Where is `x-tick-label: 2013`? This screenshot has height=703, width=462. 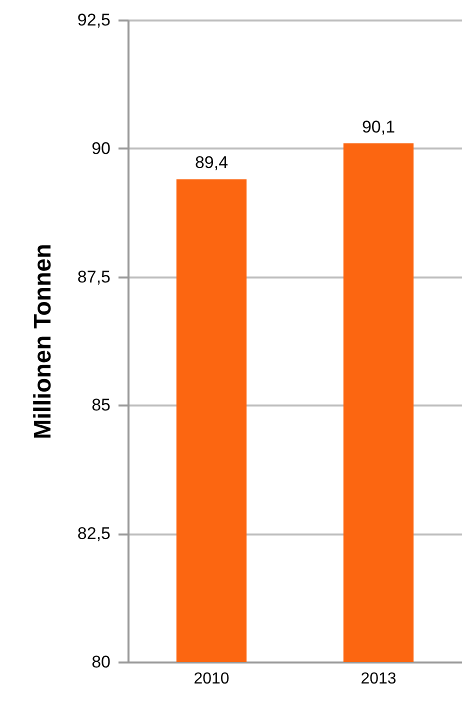 x-tick-label: 2013 is located at coordinates (378, 679).